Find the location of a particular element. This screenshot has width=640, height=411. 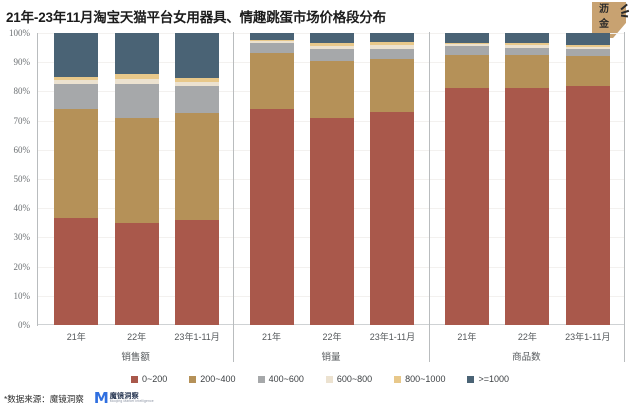

moojing-logo: M 魔镜洞察 Moojing Market Intelligence is located at coordinates (124, 398).